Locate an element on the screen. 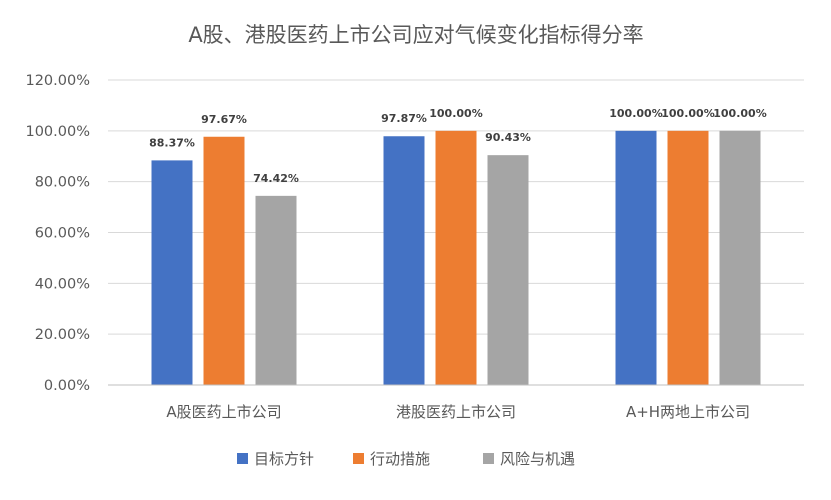 The image size is (831, 500). y-tick-label: 100.00% is located at coordinates (57, 132).